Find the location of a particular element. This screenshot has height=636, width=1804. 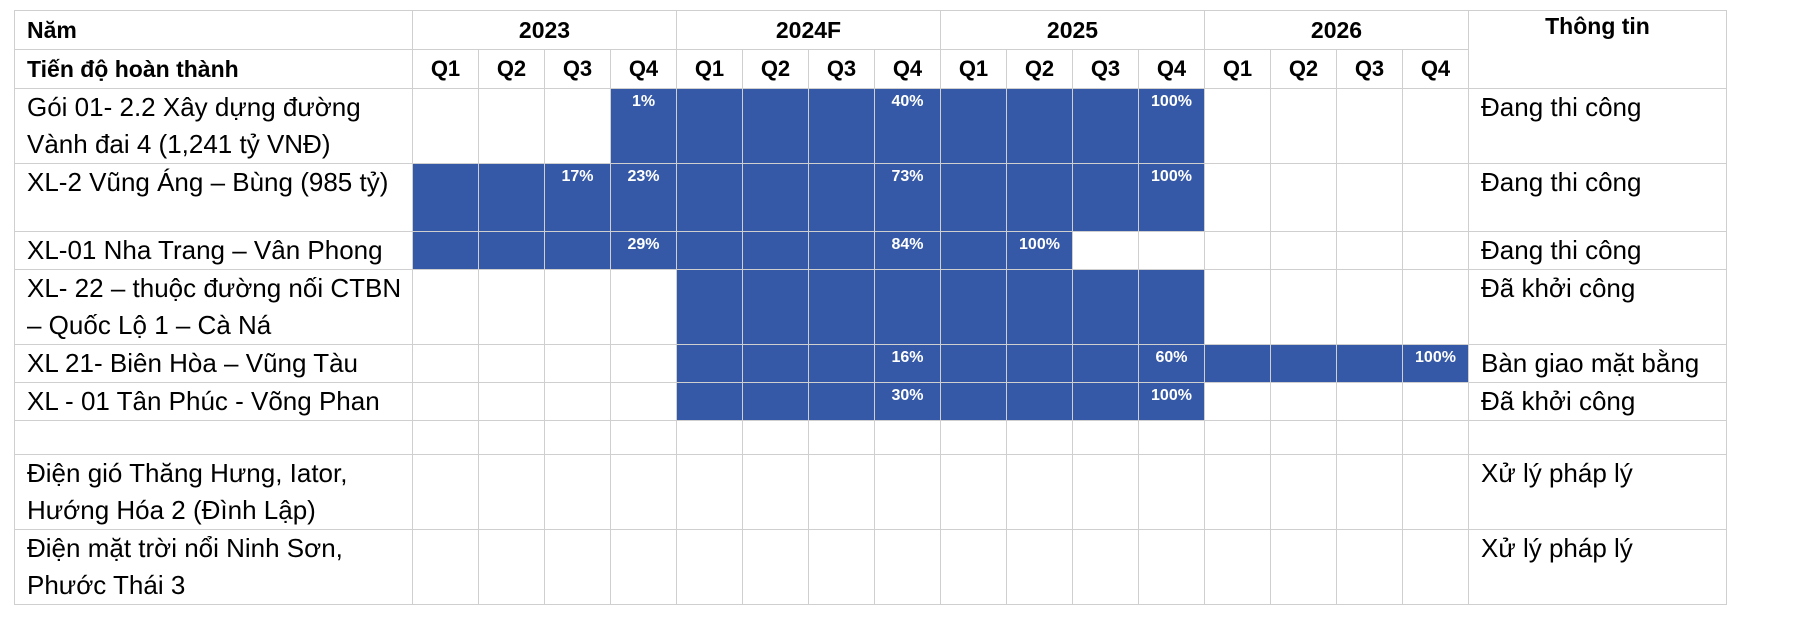

status-text: Đã khởi công is located at coordinates (1597, 401).